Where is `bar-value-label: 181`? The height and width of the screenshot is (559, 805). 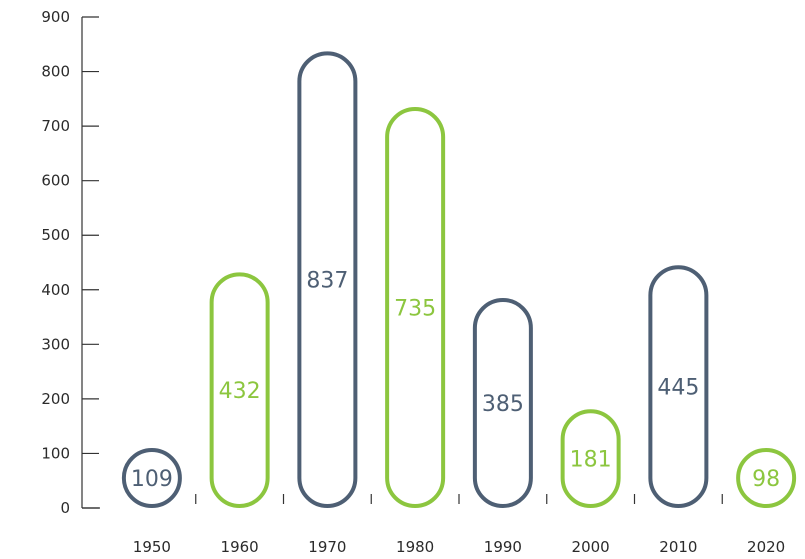 bar-value-label: 181 is located at coordinates (591, 460).